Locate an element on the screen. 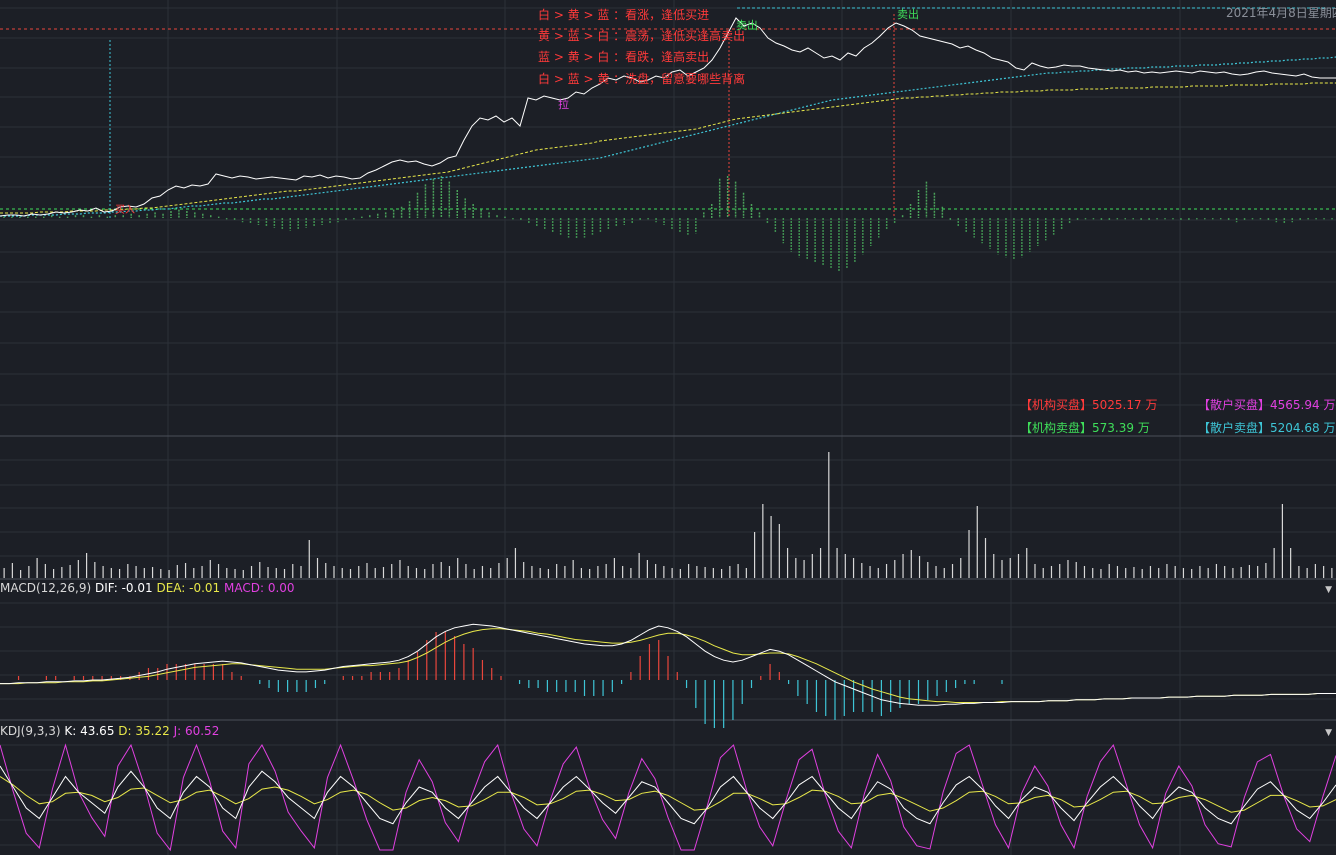  kdj-name: KDJ(9,3,3) is located at coordinates (30, 731).